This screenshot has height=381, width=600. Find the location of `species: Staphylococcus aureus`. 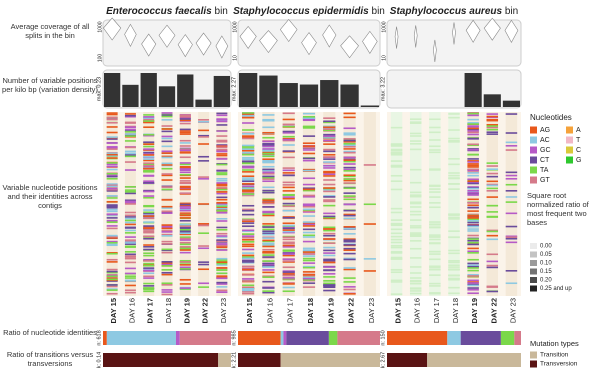

species: Staphylococcus aureus is located at coordinates (446, 11).